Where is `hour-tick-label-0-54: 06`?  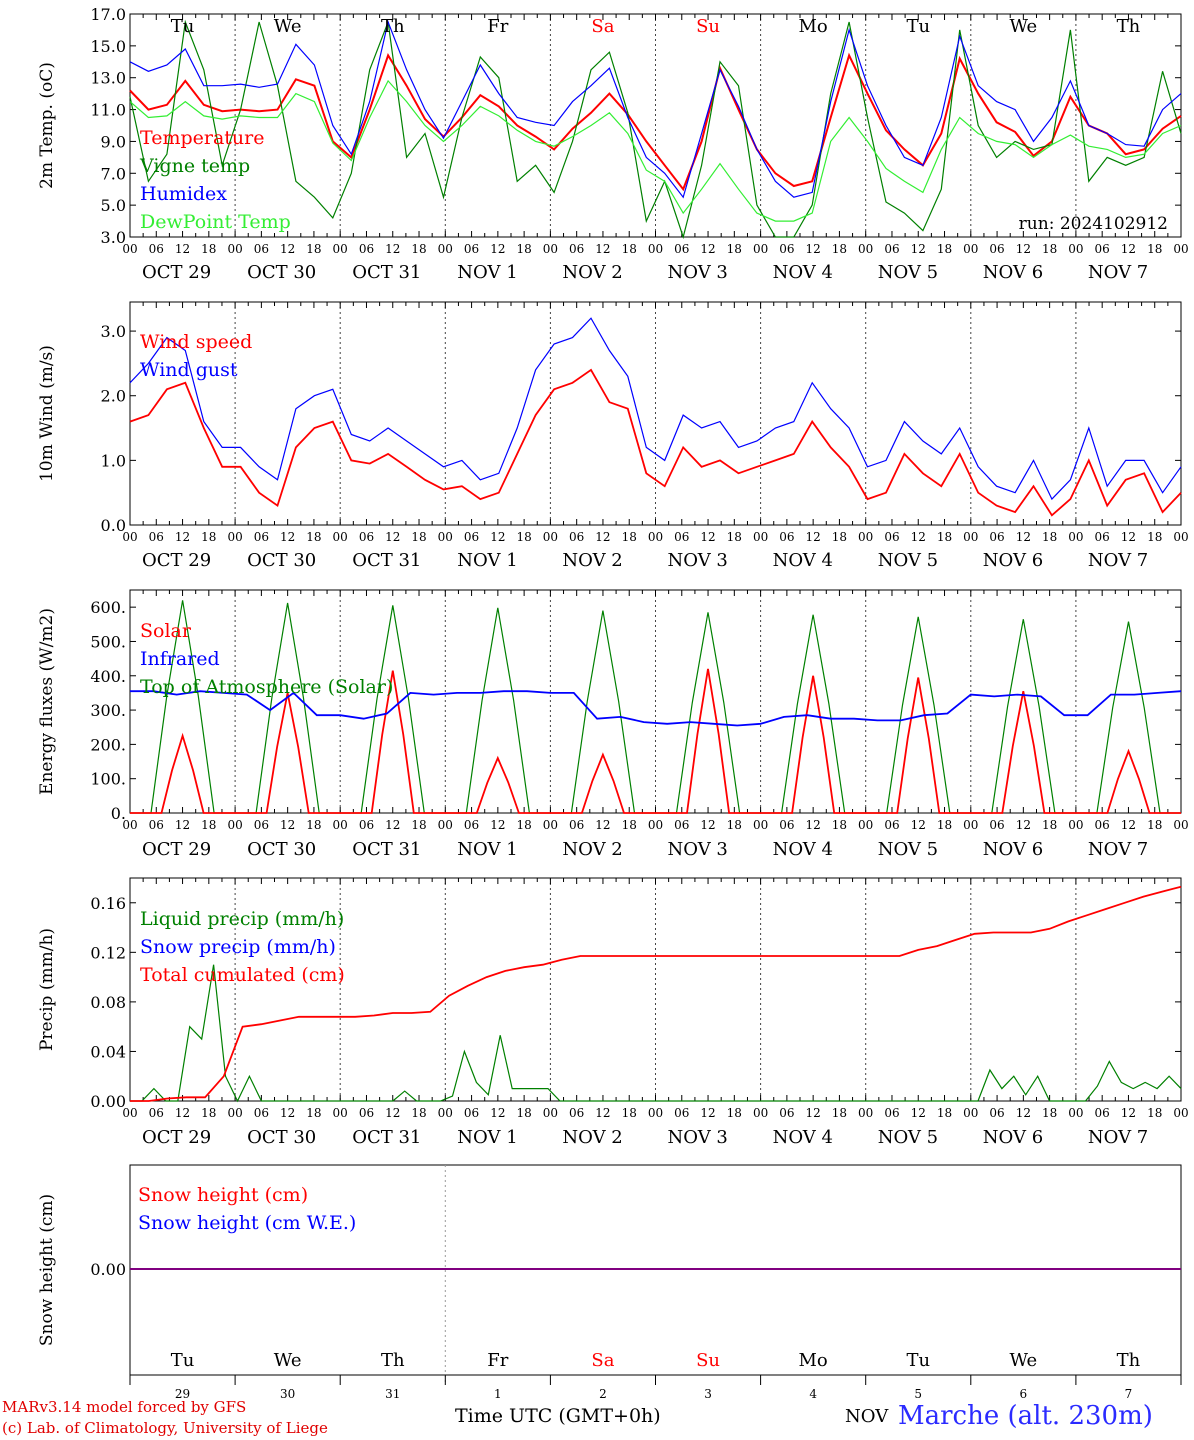
hour-tick-label-0-54: 06 is located at coordinates (366, 249).